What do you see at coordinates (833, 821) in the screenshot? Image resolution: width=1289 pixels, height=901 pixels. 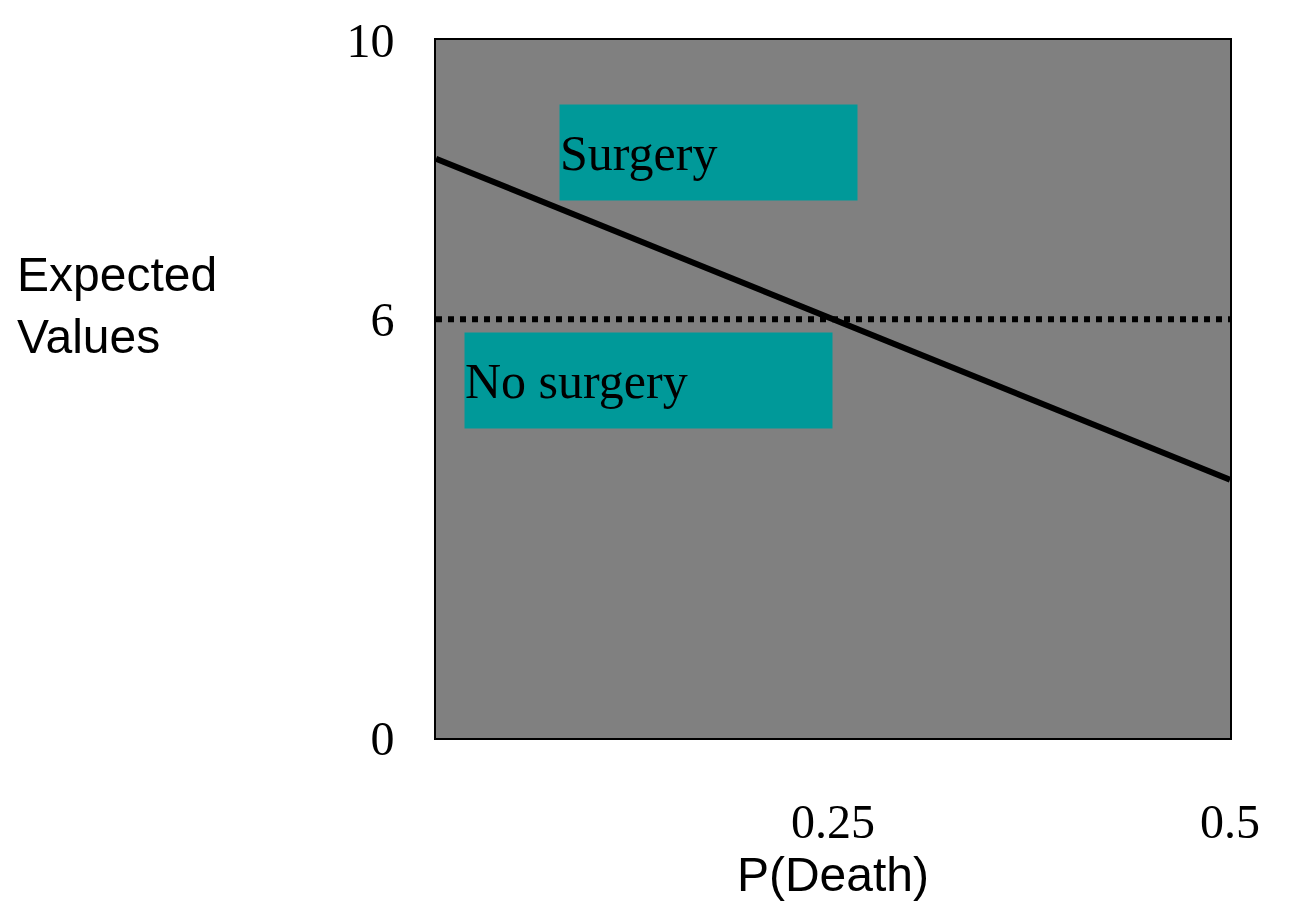 I see `x-tick-label: 0.25` at bounding box center [833, 821].